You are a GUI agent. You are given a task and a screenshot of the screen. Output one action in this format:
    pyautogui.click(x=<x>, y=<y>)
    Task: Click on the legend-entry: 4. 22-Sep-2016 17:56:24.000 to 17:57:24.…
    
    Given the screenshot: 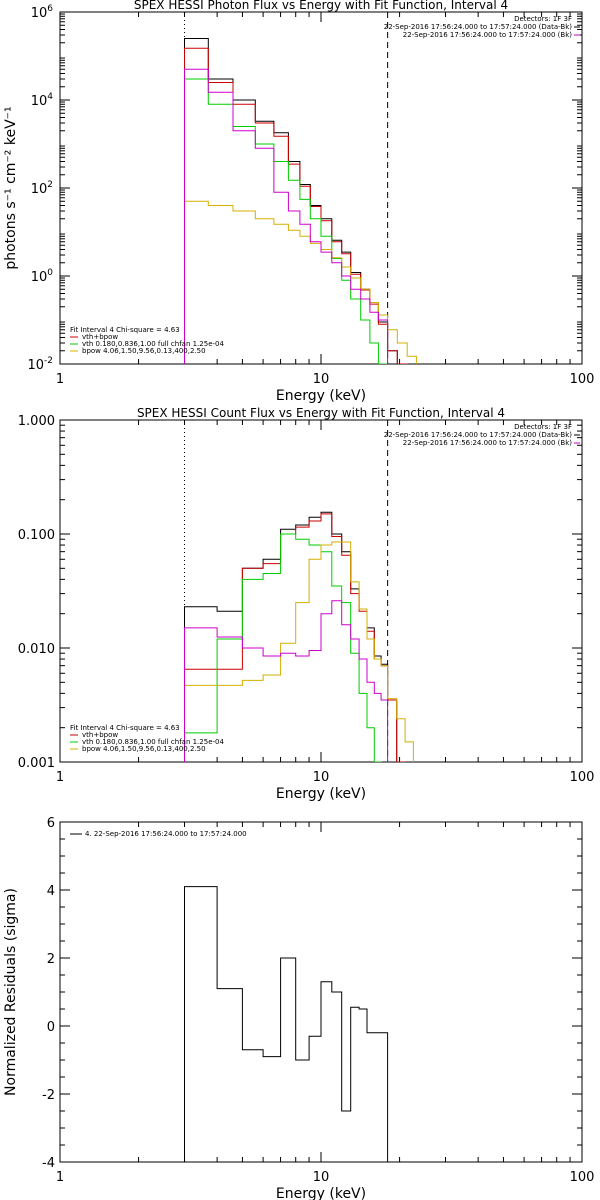 What is the action you would take?
    pyautogui.click(x=166, y=834)
    